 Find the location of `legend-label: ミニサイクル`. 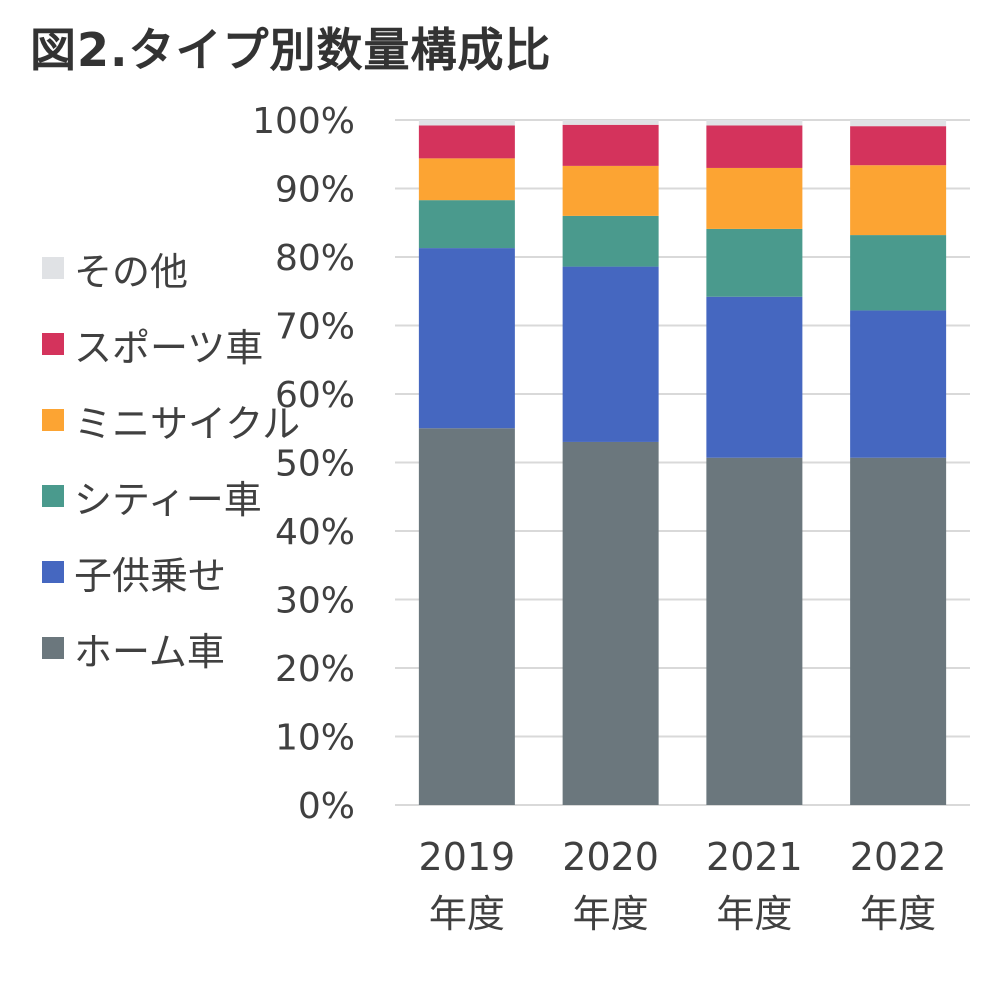

legend-label: ミニサイクル is located at coordinates (187, 423).